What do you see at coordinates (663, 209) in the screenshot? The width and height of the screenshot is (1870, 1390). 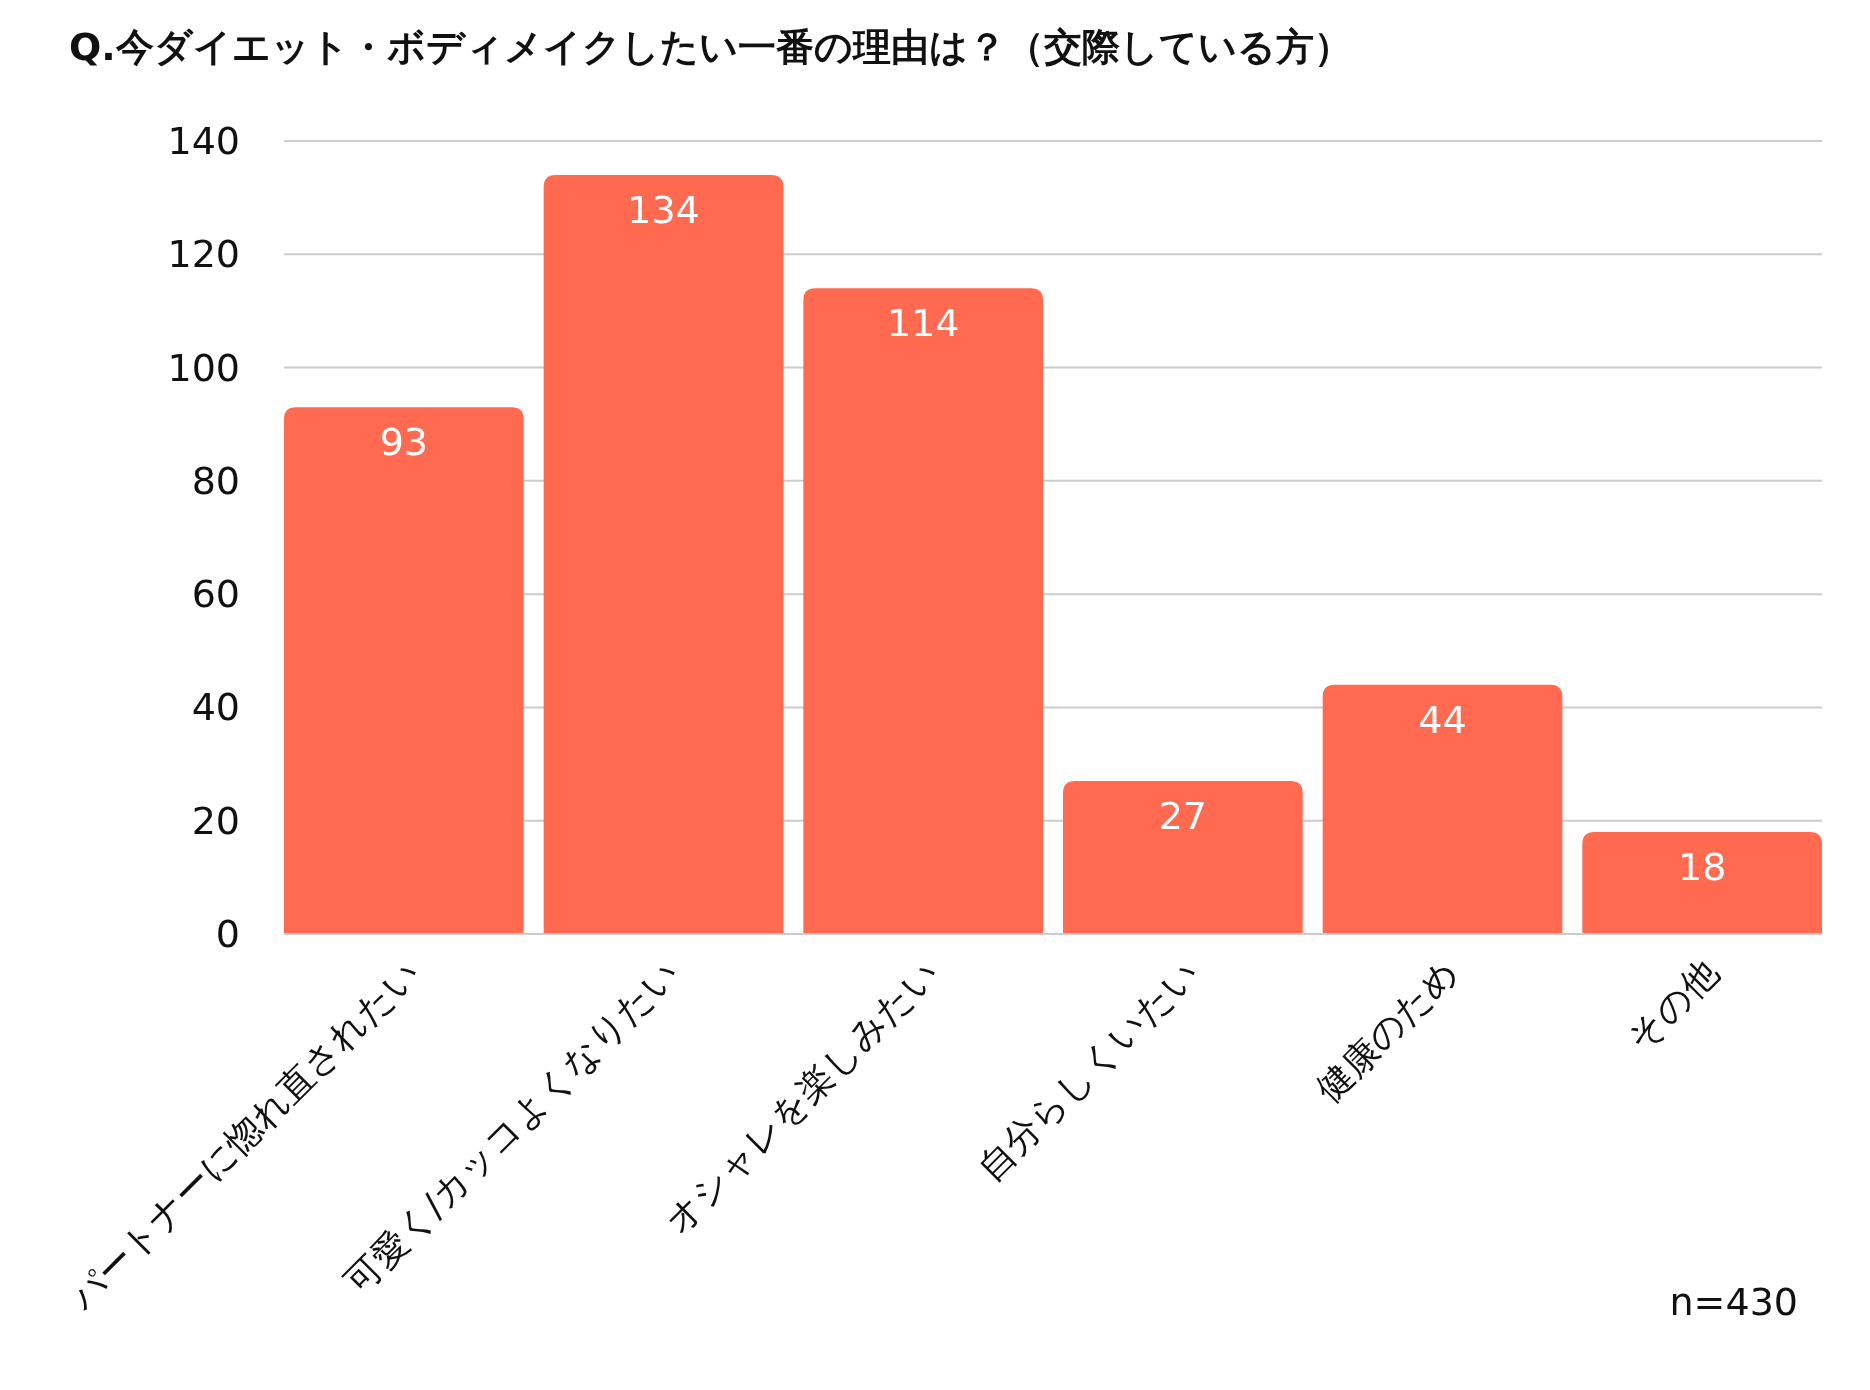 I see `data-label: 134` at bounding box center [663, 209].